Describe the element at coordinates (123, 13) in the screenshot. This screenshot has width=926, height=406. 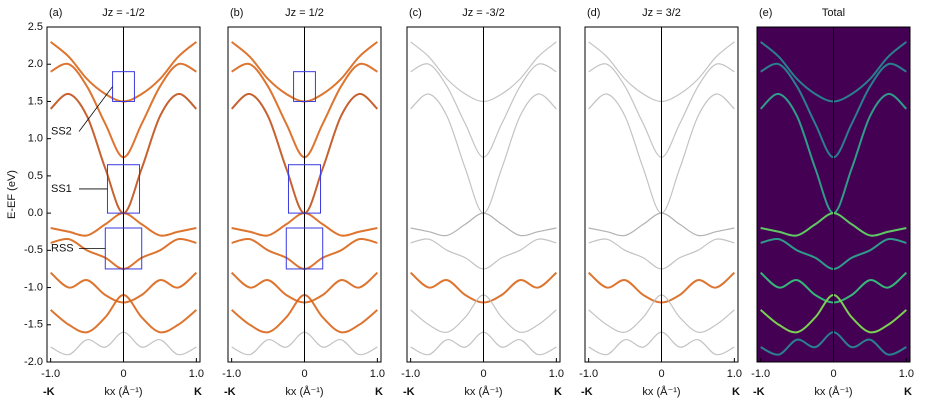
I see `panel-title: Jz = -1/2` at that location.